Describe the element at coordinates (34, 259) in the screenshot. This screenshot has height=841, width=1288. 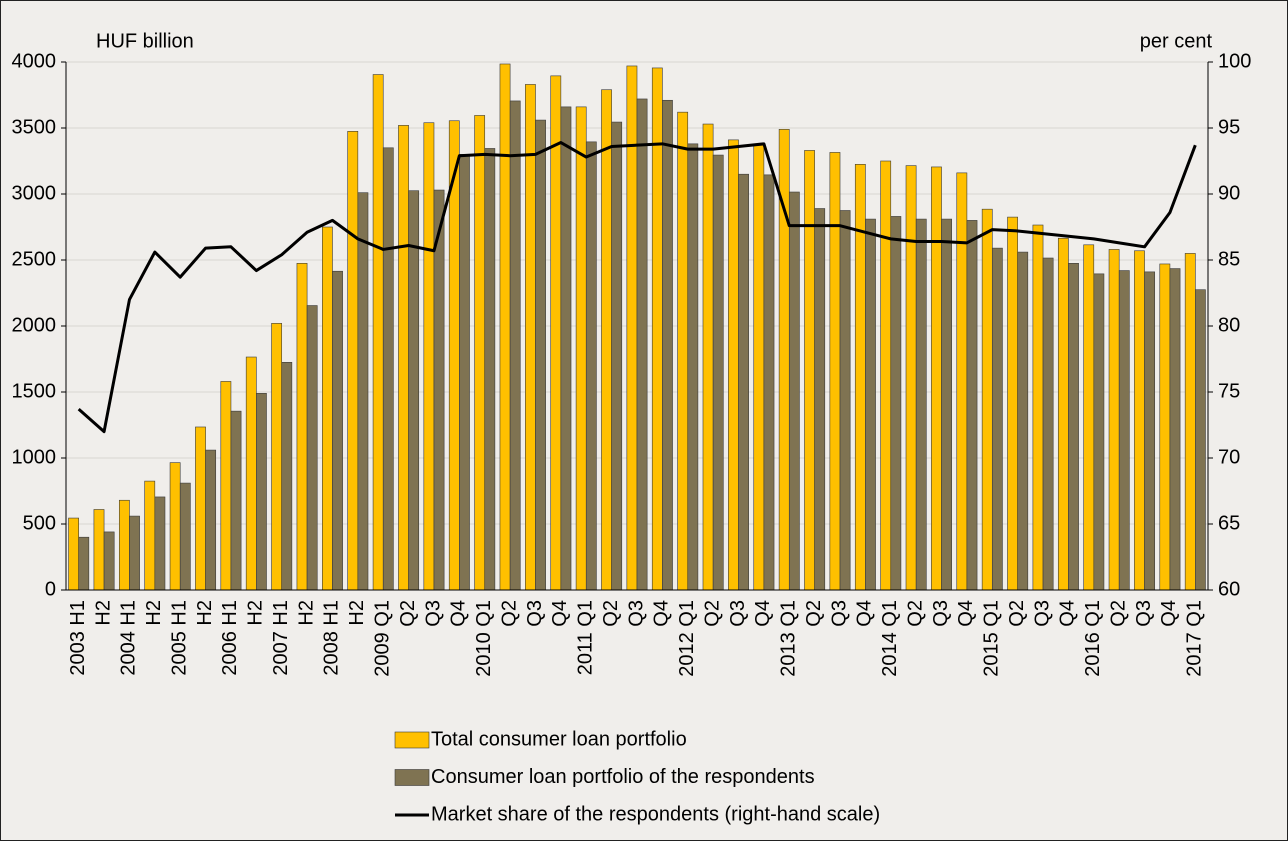
I see `y-tick-label: 2500` at that location.